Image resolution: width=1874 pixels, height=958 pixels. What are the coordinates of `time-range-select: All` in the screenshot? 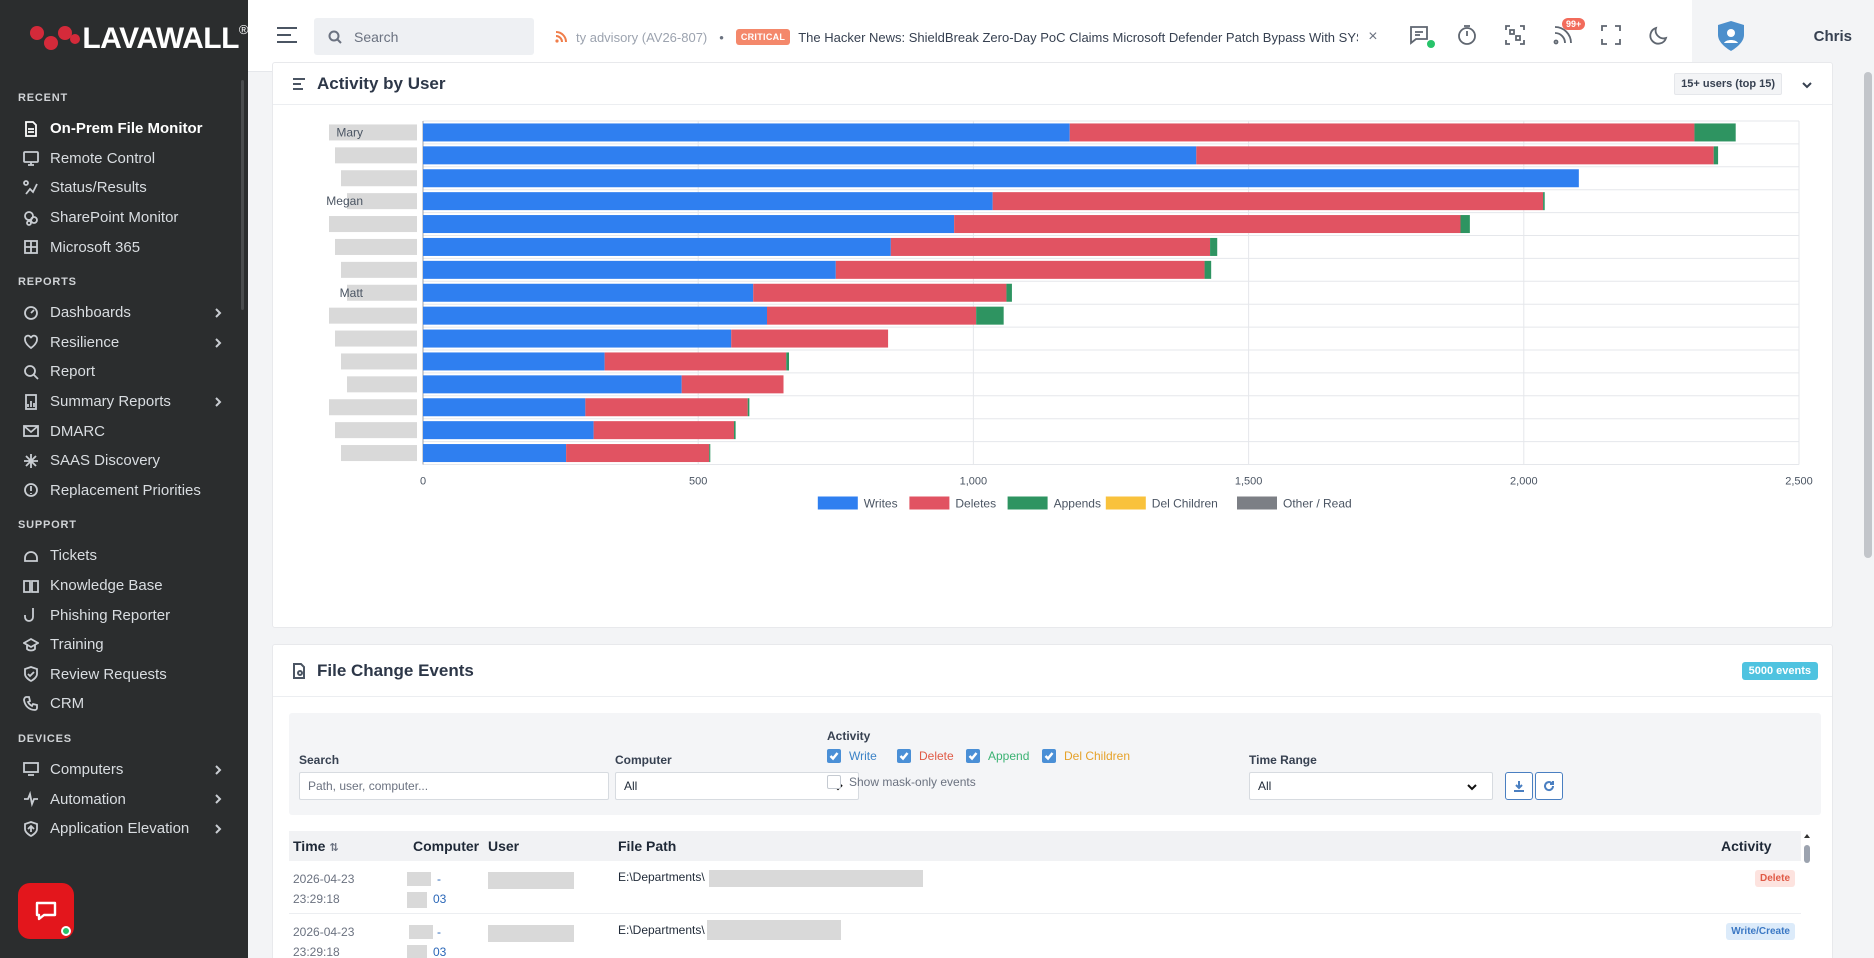 It's located at (1371, 786).